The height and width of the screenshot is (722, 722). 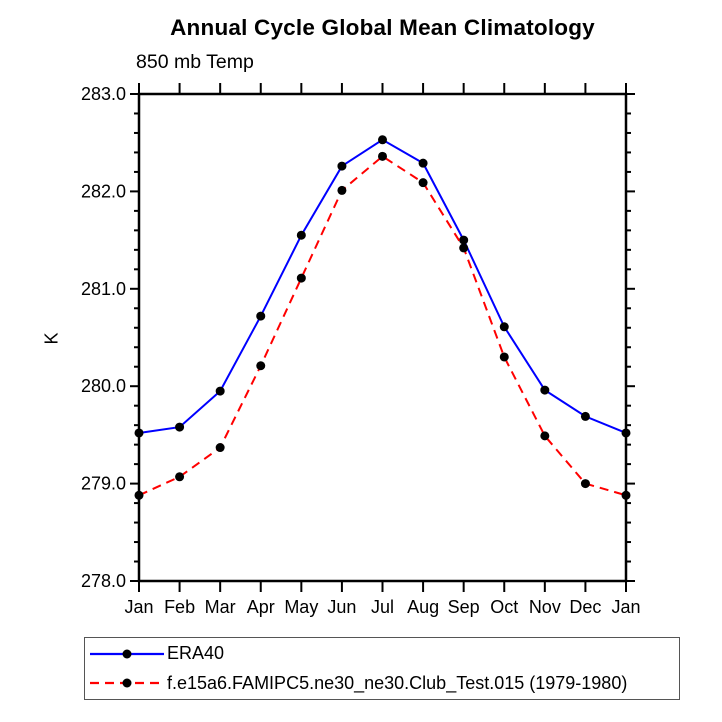 I want to click on x-tick-label: Feb, so click(x=179, y=607).